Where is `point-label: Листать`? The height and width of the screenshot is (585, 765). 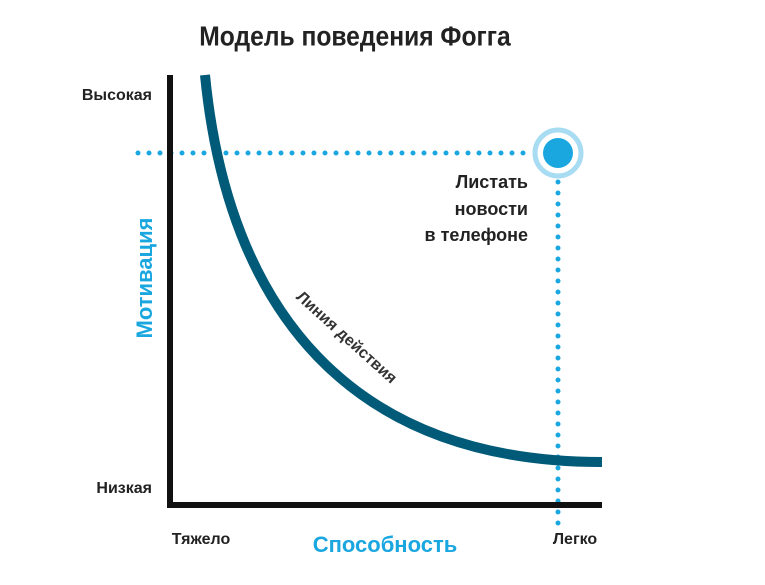 point-label: Листать is located at coordinates (492, 182).